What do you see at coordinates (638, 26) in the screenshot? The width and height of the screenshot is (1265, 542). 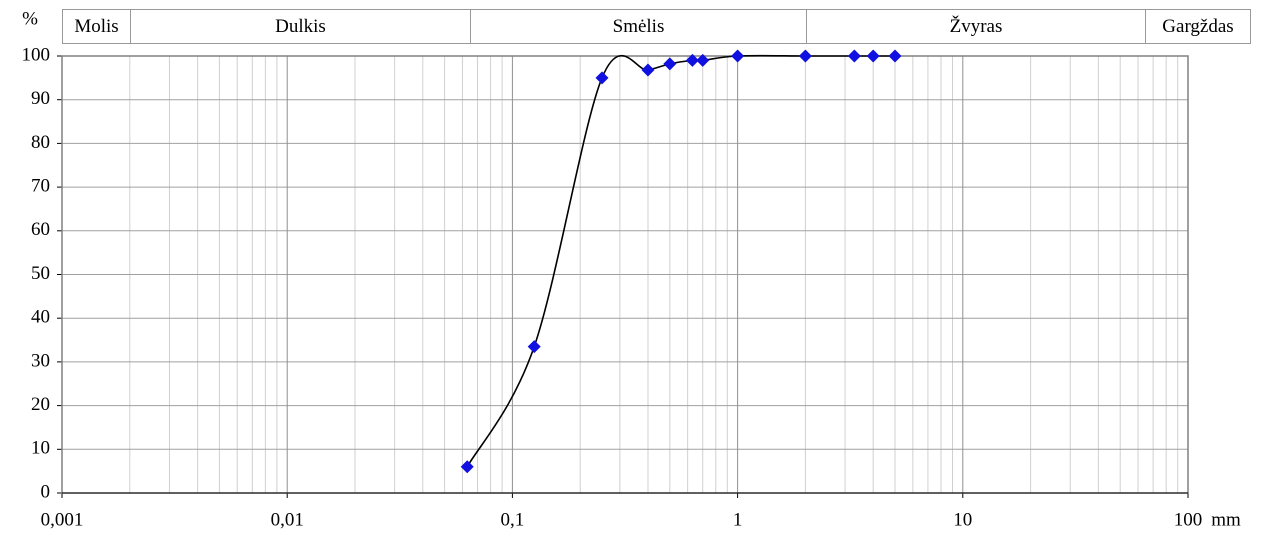 I see `class-cell: Smėlis` at bounding box center [638, 26].